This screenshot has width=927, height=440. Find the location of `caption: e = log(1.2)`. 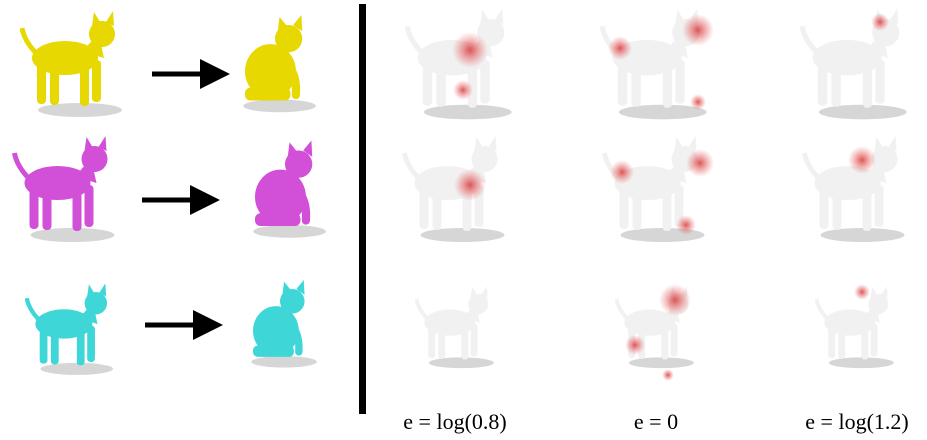

caption: e = log(1.2) is located at coordinates (856, 421).